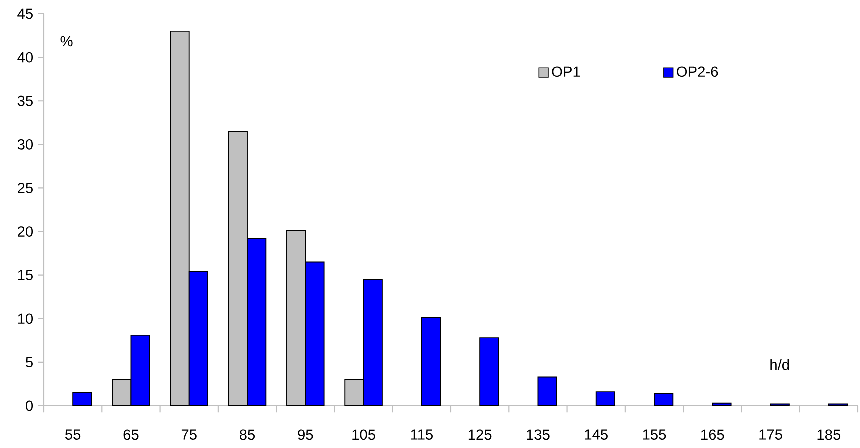 The height and width of the screenshot is (448, 860). What do you see at coordinates (829, 435) in the screenshot?
I see `x-tick-label: 185` at bounding box center [829, 435].